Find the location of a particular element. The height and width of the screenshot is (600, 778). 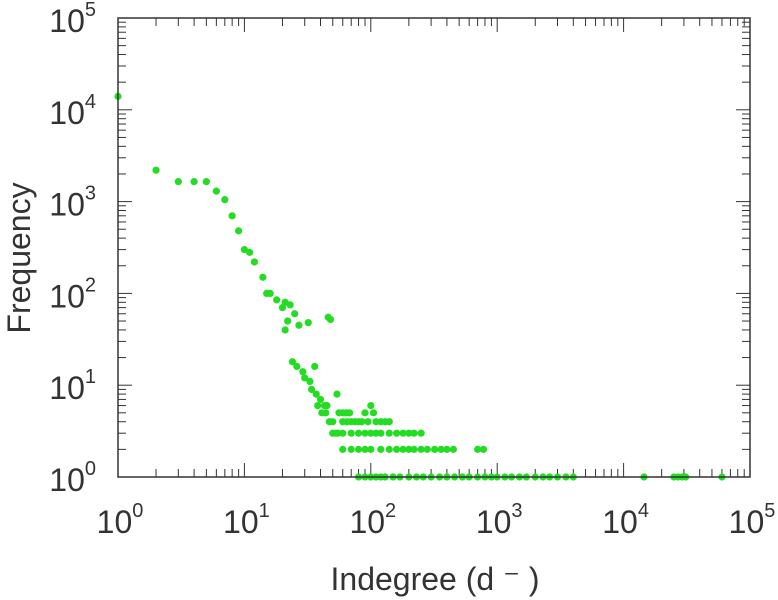

y-tick-label: 10⁰ is located at coordinates (72, 478).